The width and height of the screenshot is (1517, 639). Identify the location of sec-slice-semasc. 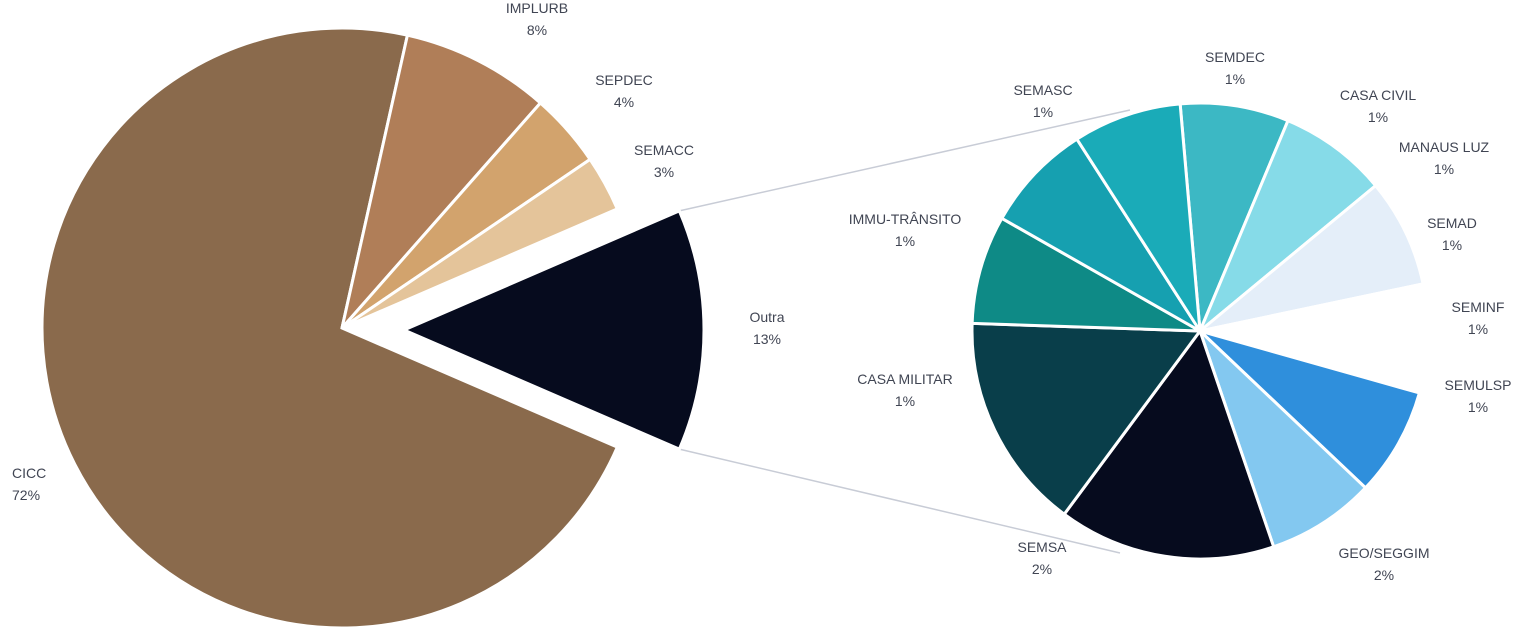
(1138, 217).